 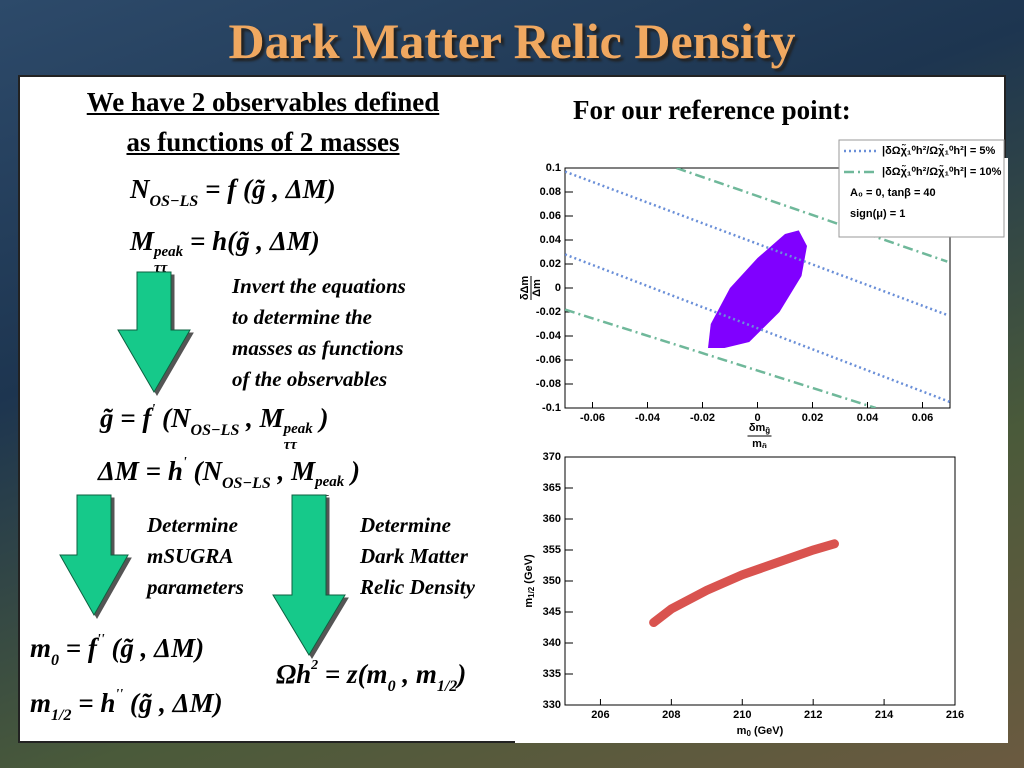 I want to click on y-tick-label: 0.06, so click(x=550, y=216).